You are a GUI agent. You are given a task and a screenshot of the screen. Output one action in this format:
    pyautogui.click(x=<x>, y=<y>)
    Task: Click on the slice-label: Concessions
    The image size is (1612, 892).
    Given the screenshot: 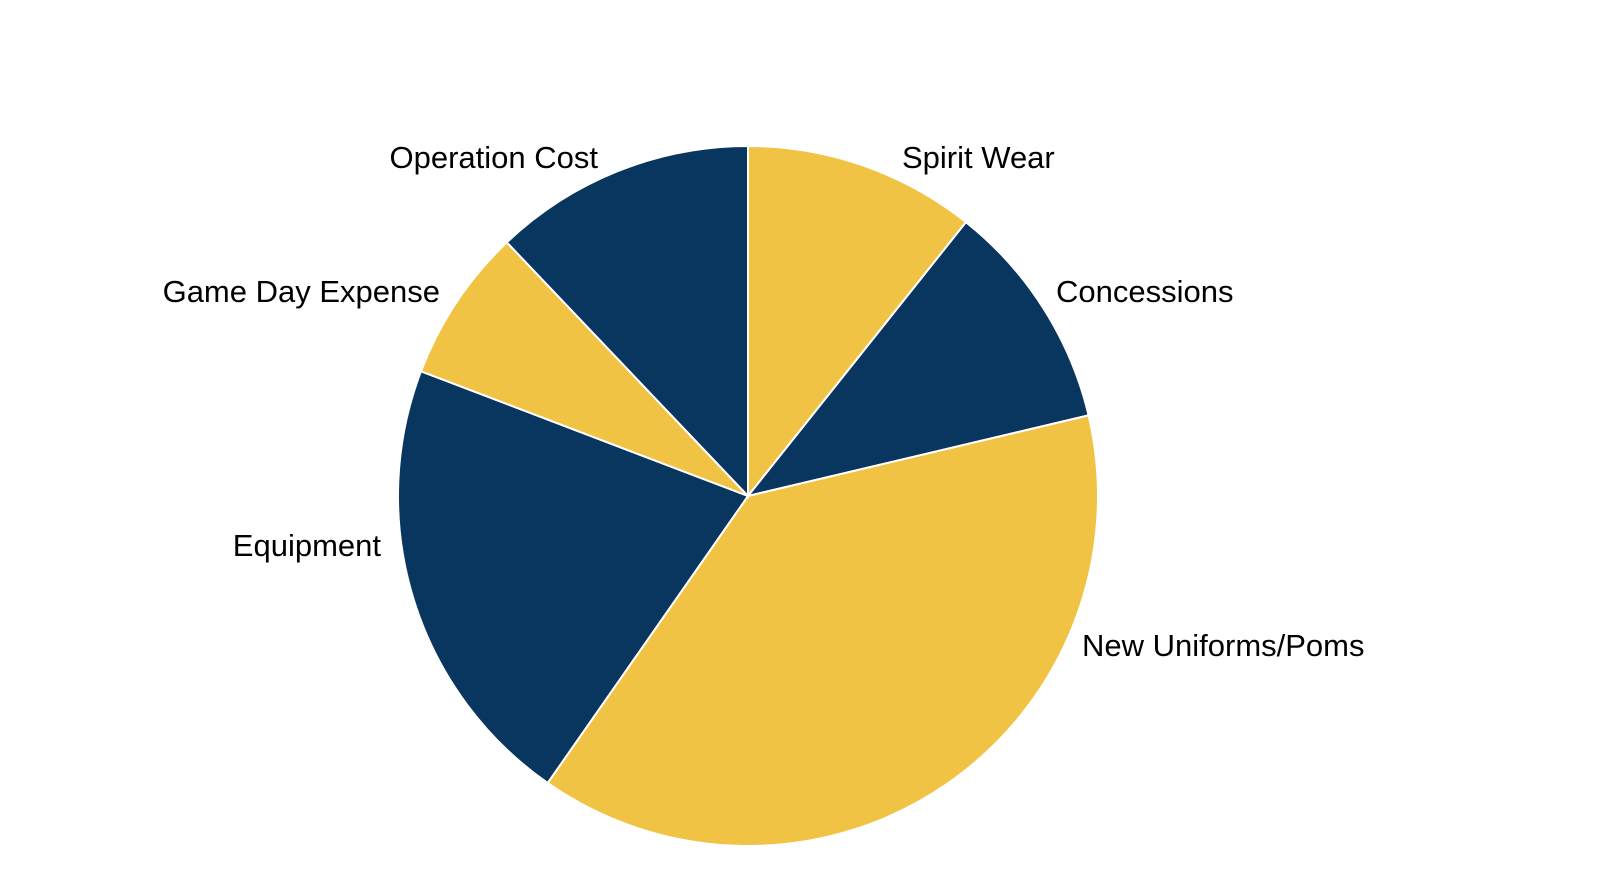 What is the action you would take?
    pyautogui.click(x=1144, y=291)
    